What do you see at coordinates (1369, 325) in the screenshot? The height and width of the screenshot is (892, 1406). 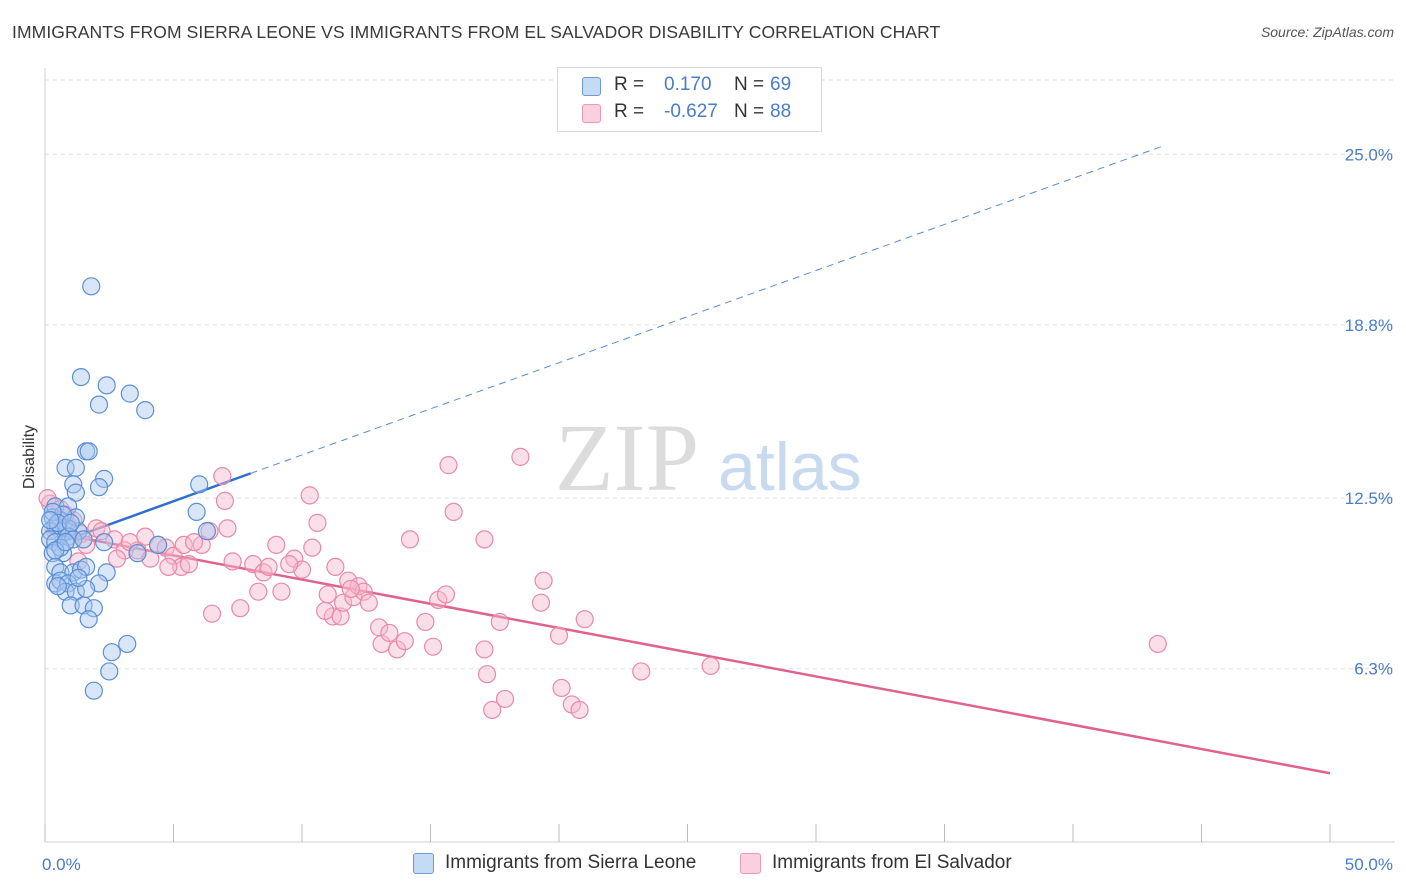 I see `y-tick-label: 18.8%` at bounding box center [1369, 325].